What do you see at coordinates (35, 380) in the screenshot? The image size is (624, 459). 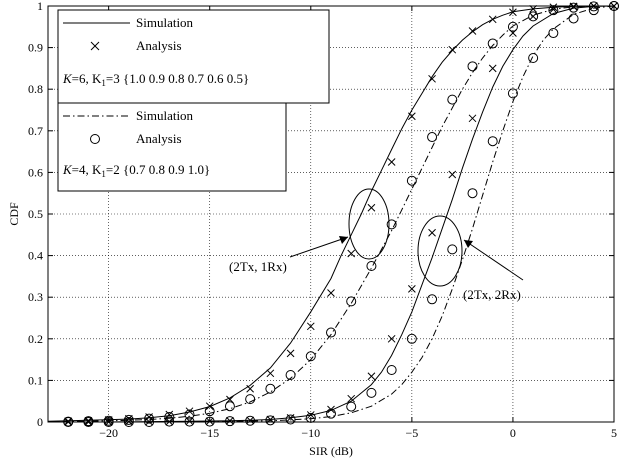 I see `y-tick-label: 0.1` at bounding box center [35, 380].